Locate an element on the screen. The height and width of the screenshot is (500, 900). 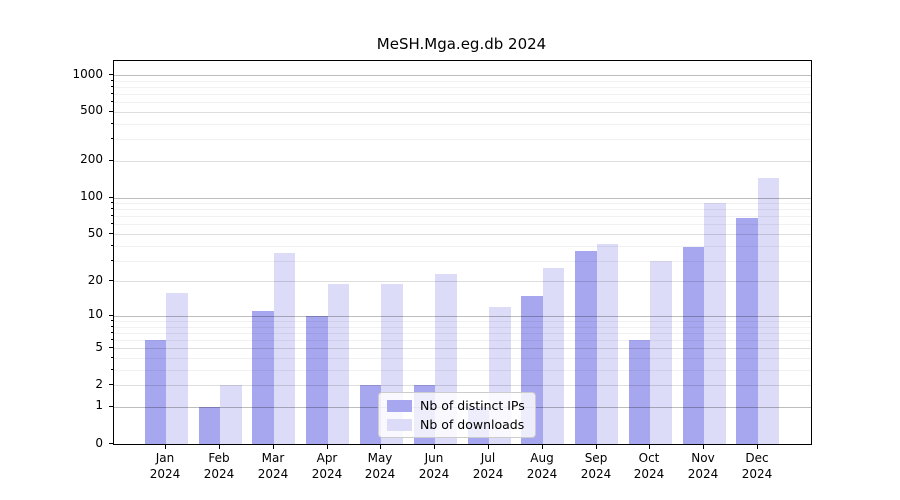
chart-title: MeSH.Mga.eg.db 2024 is located at coordinates (461, 44).